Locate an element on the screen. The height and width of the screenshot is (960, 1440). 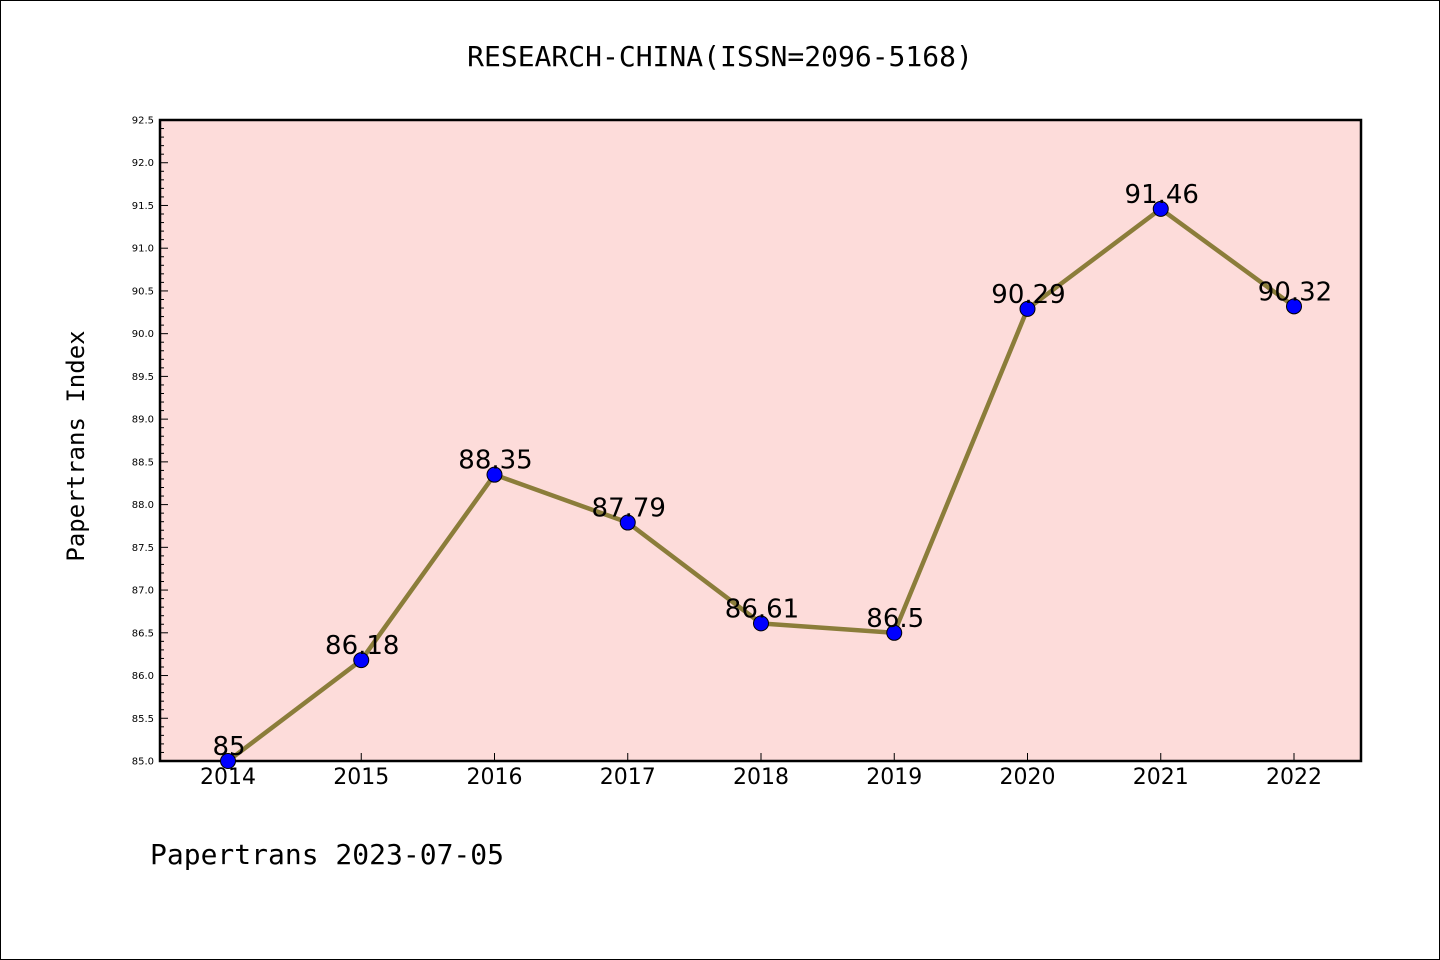
footer-note: Papertrans 2023-07-05 is located at coordinates (327, 854).